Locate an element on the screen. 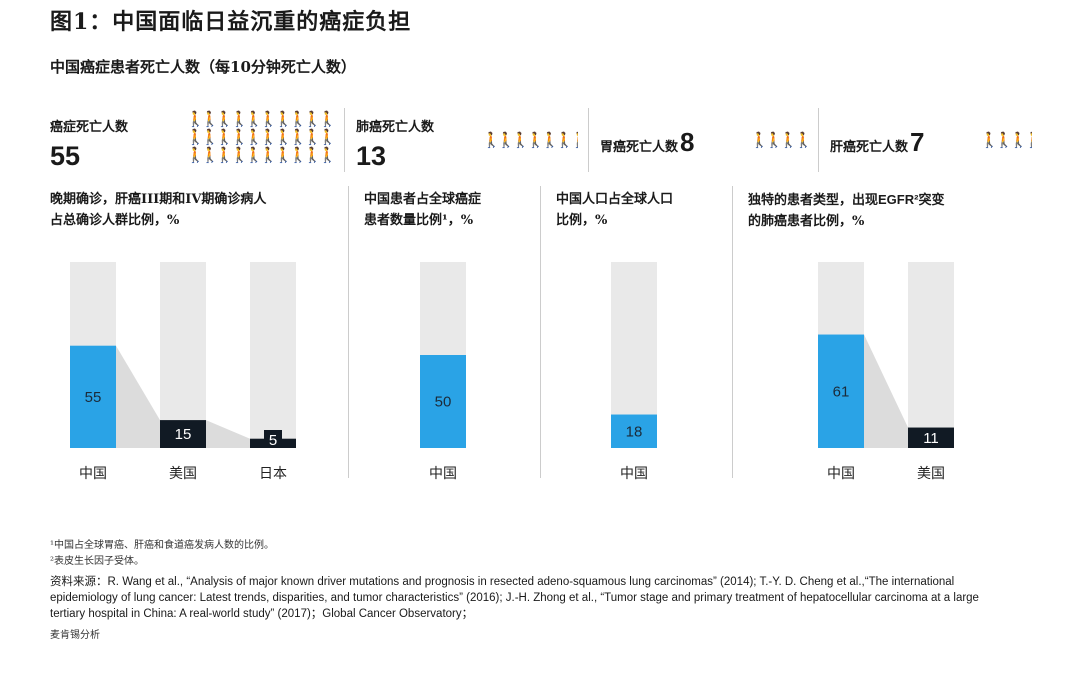 The image size is (1080, 676). cancer-deaths-value: 55 is located at coordinates (65, 156).